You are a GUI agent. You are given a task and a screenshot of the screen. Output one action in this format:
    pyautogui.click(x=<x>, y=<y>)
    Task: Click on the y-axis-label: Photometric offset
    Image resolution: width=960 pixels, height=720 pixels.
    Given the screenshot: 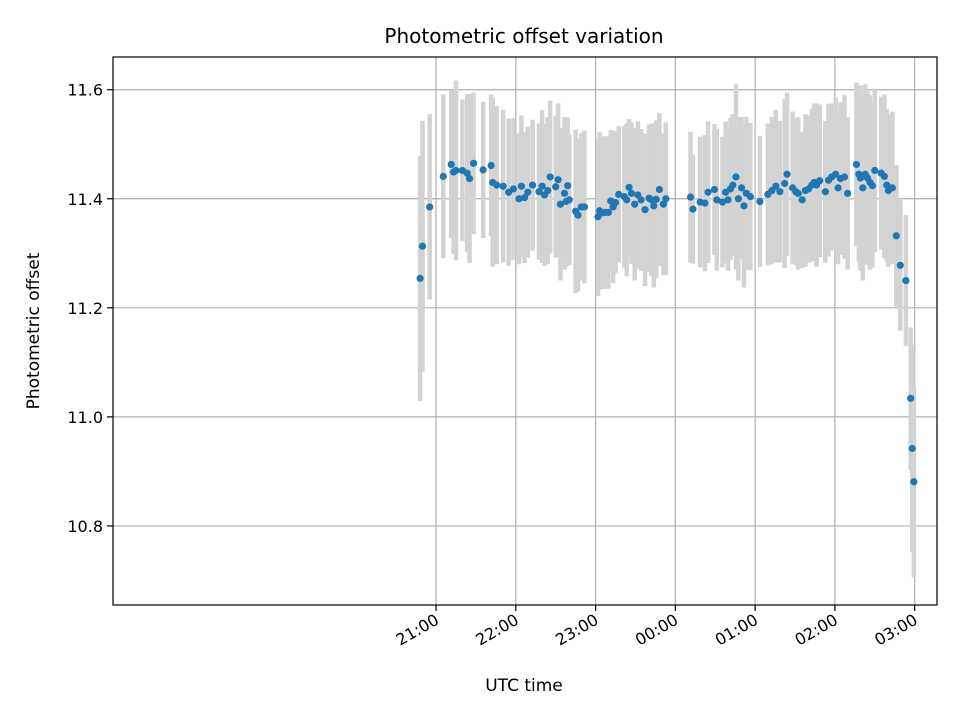 What is the action you would take?
    pyautogui.click(x=34, y=330)
    